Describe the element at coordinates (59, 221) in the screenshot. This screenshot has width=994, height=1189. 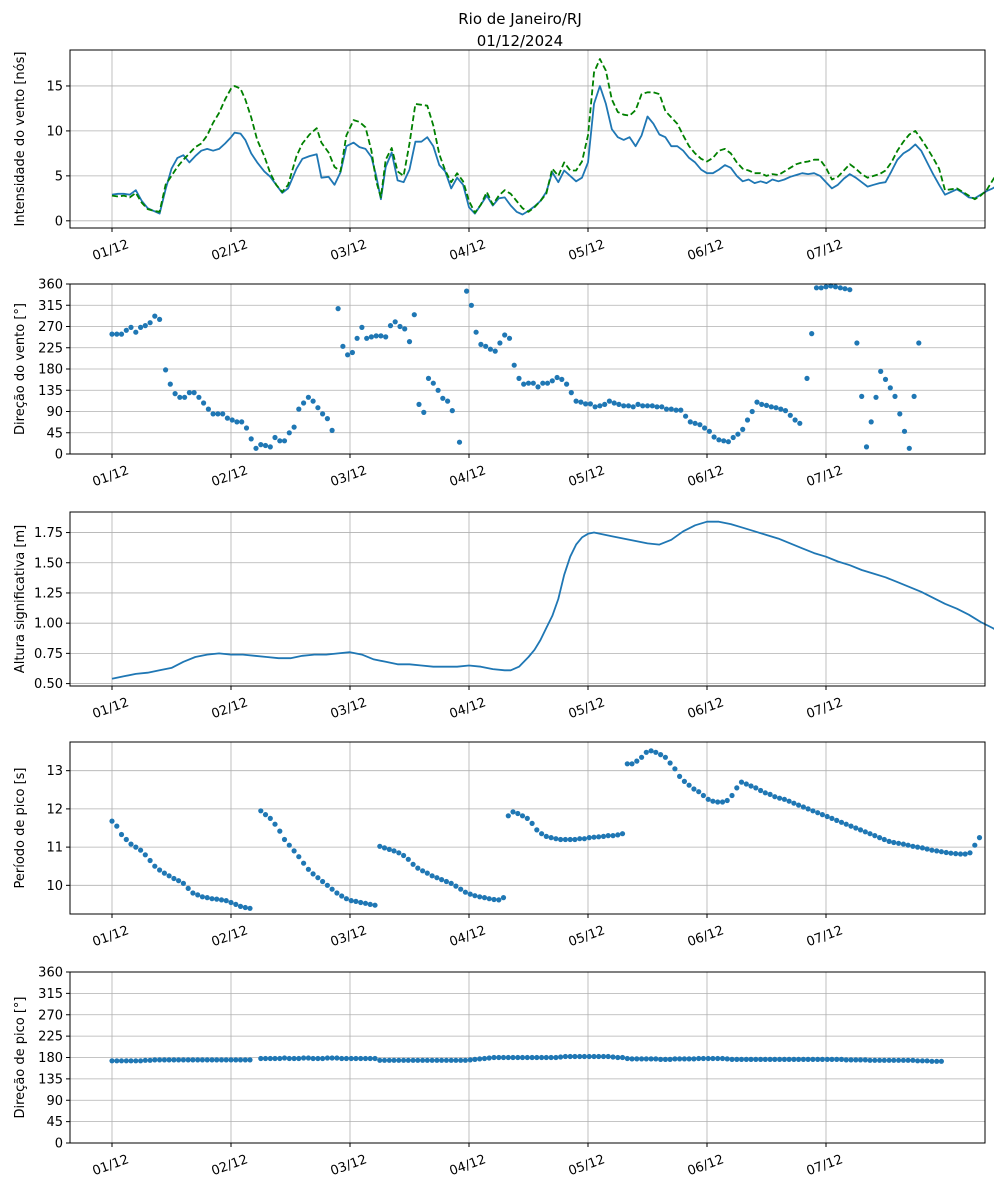
I see `y-tick-label: 0` at that location.